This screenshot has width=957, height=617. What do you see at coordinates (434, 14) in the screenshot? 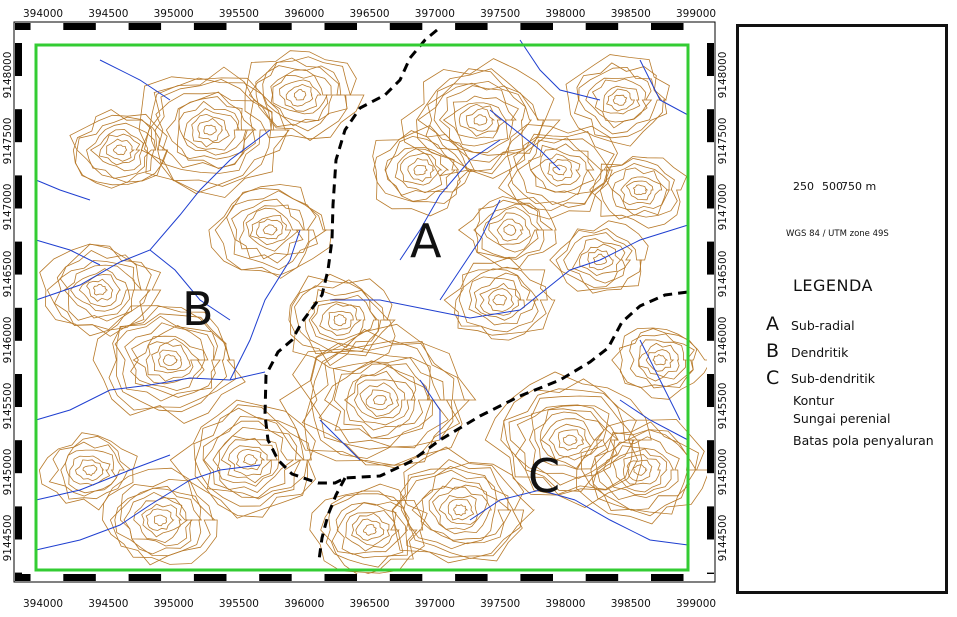
I see `x-tick-label: 397000` at bounding box center [434, 14].